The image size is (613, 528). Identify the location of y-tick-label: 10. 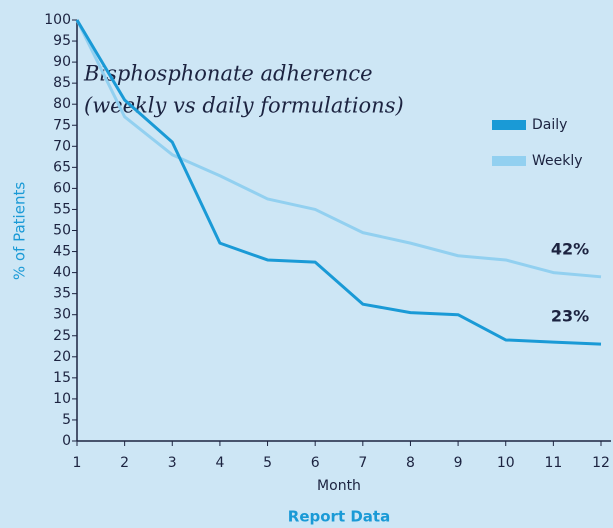
(62, 399).